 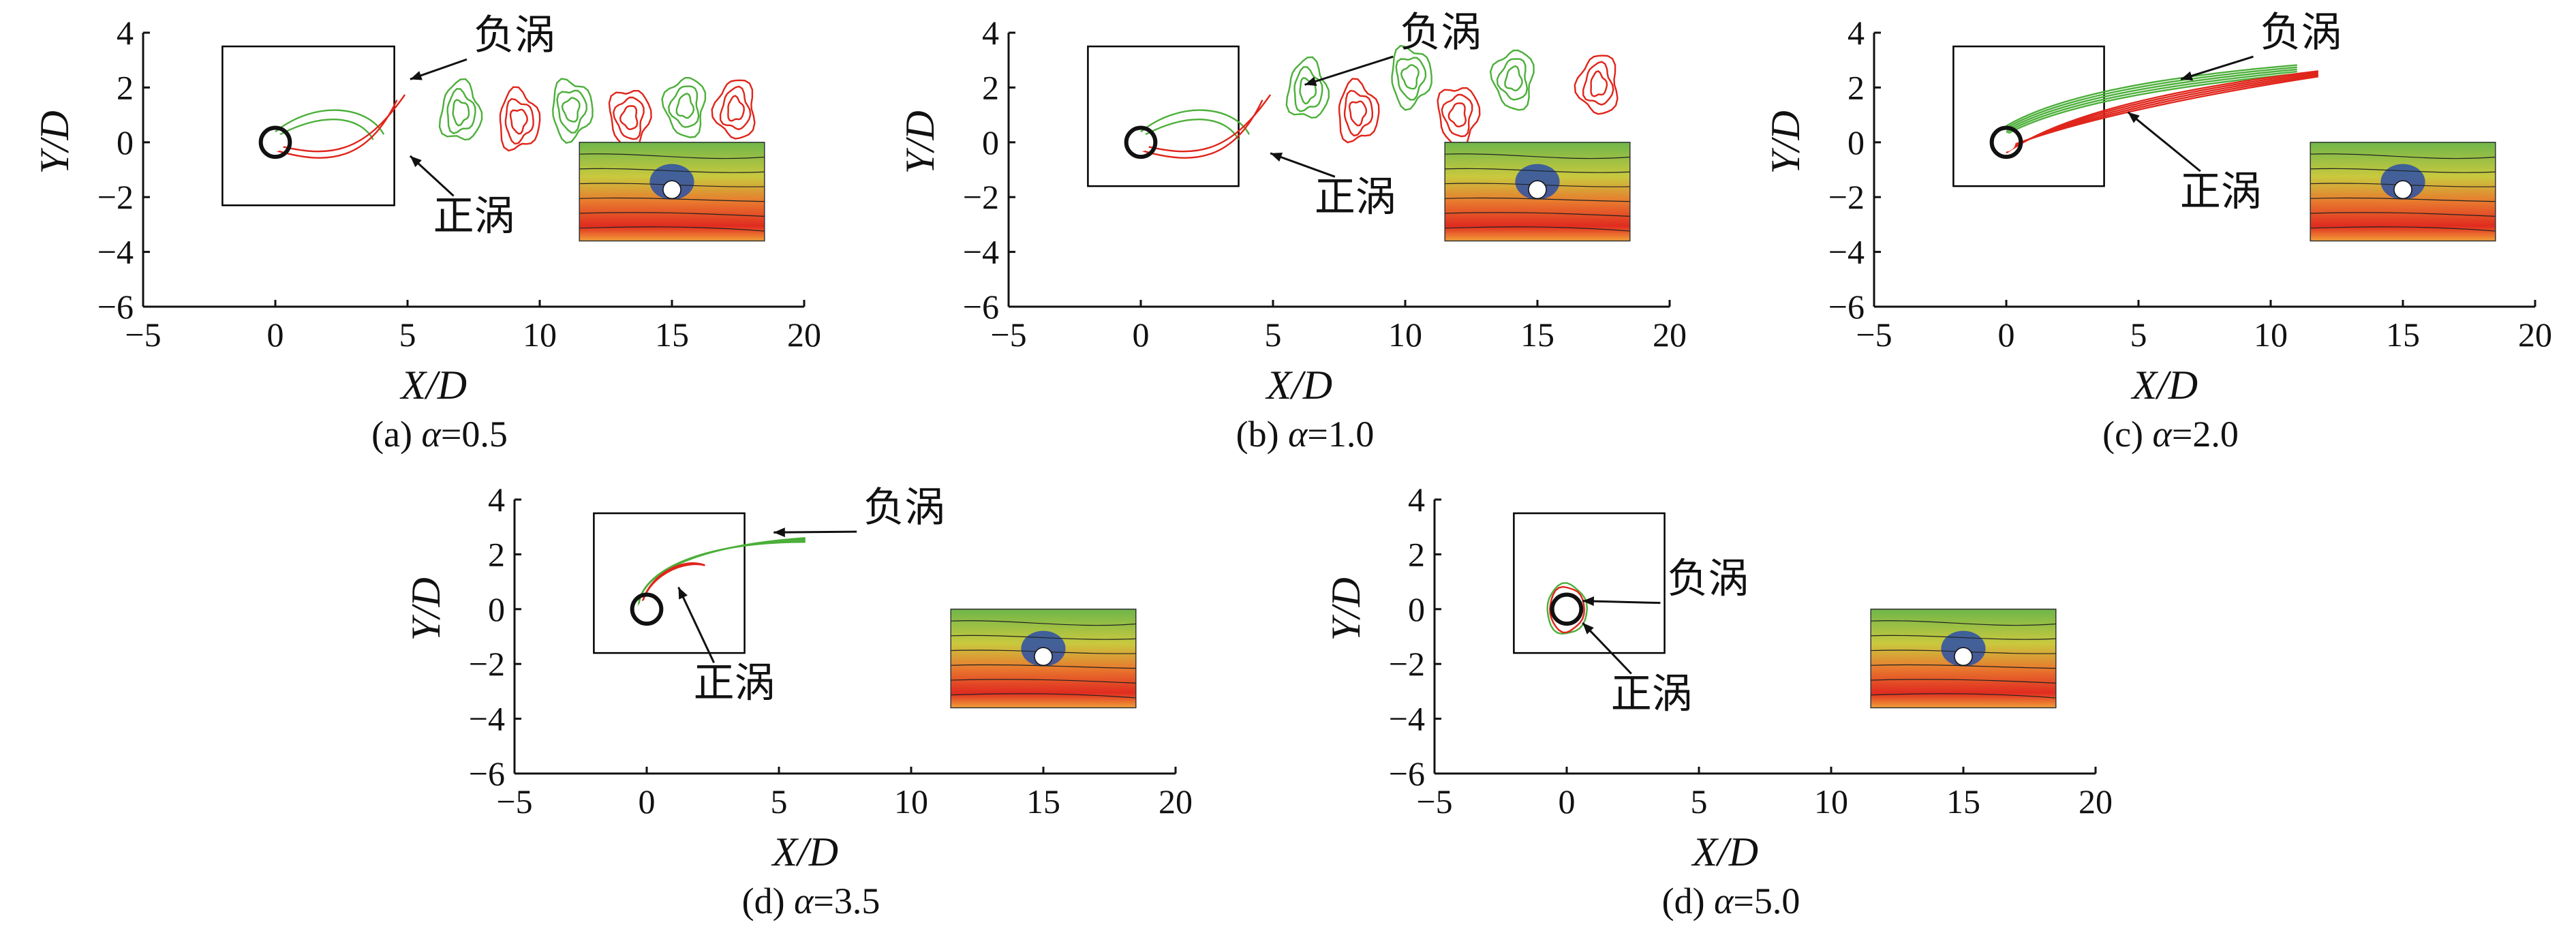 I want to click on cylinder-marker, so click(x=275, y=142).